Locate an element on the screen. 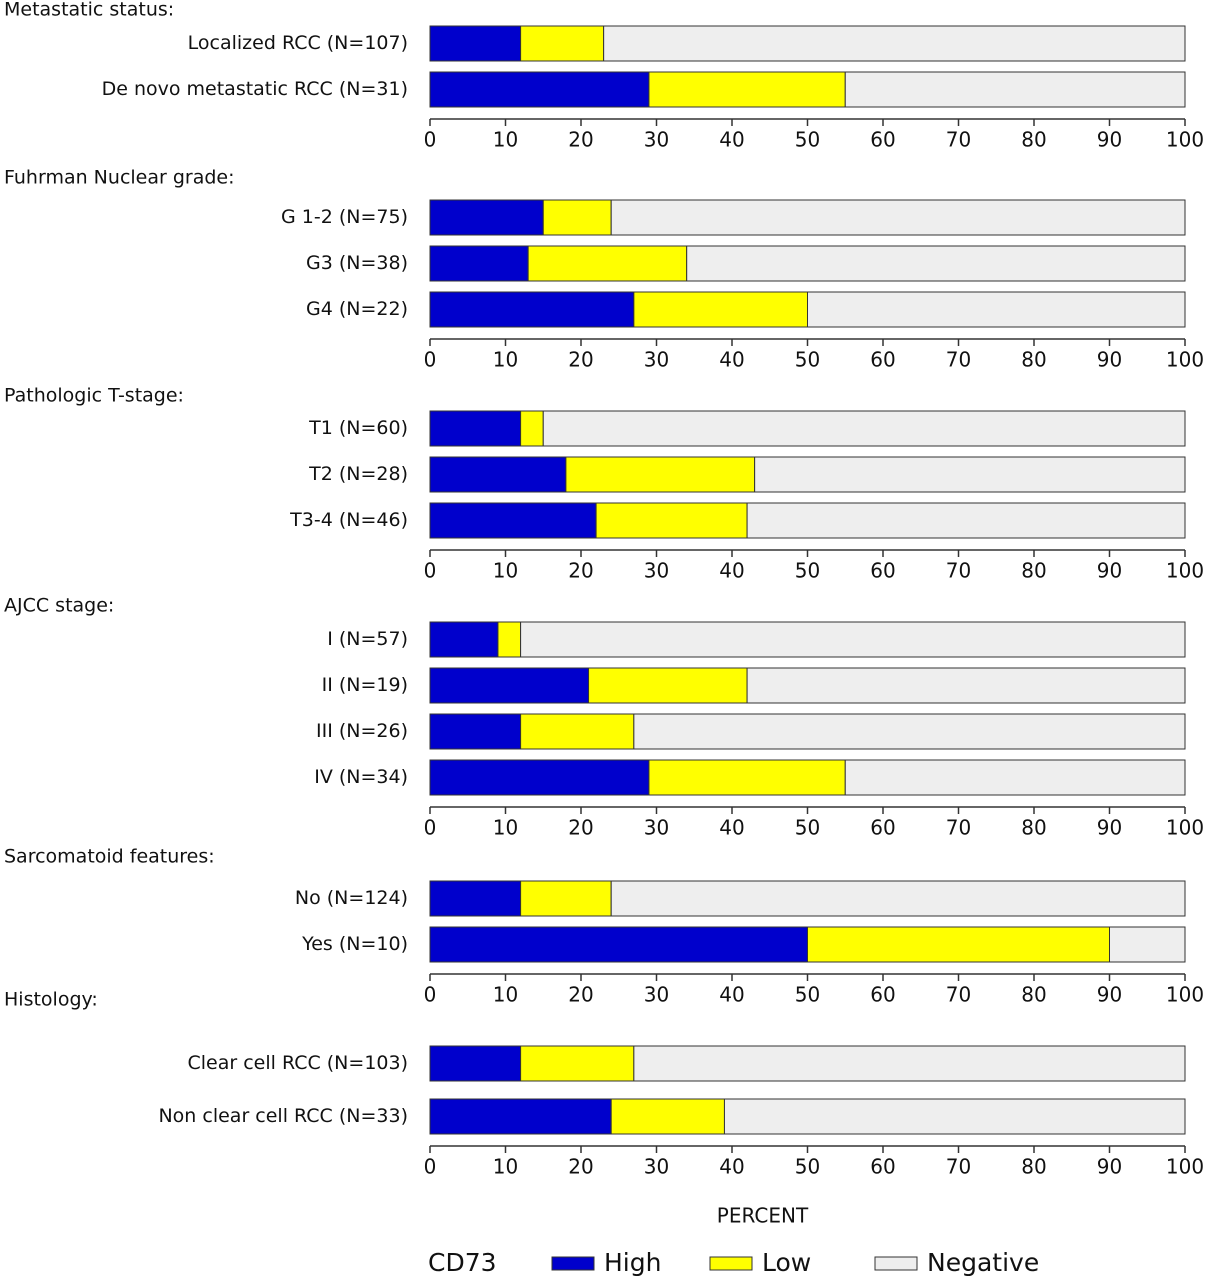 The width and height of the screenshot is (1221, 1284). category-label: IV (N=34) is located at coordinates (361, 777).